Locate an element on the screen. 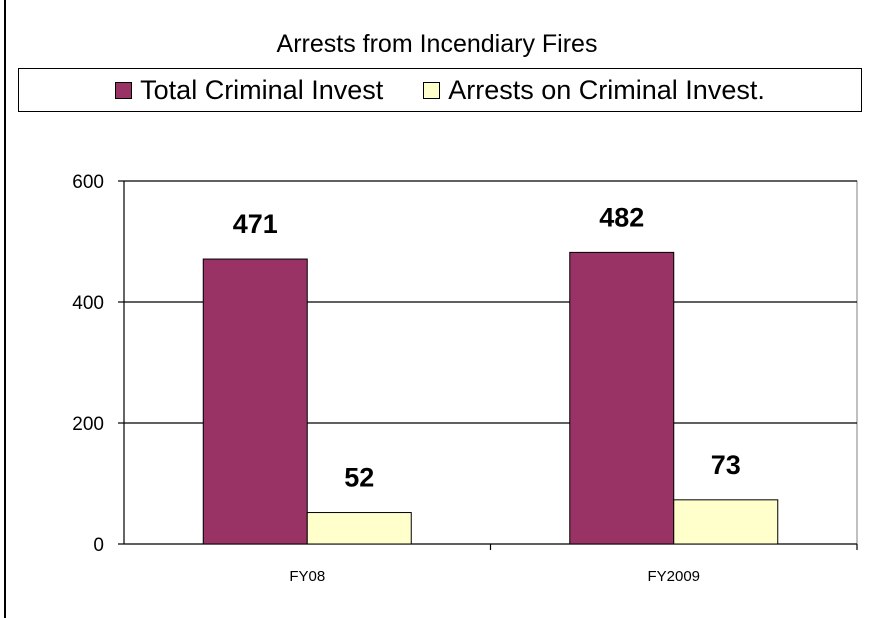 The height and width of the screenshot is (618, 874). legend-swatch-arrests-on-criminal-invest is located at coordinates (432, 90).